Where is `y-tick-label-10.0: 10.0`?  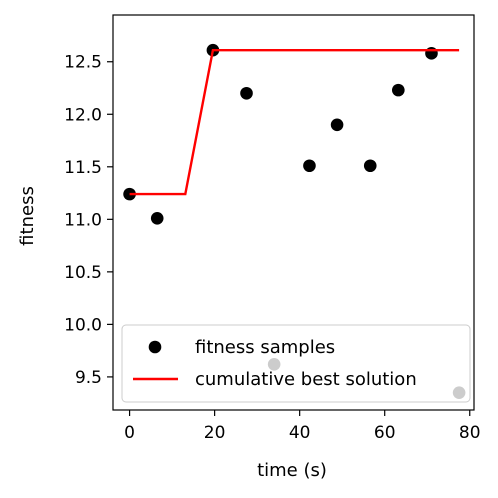
y-tick-label-10.0: 10.0 is located at coordinates (83, 325).